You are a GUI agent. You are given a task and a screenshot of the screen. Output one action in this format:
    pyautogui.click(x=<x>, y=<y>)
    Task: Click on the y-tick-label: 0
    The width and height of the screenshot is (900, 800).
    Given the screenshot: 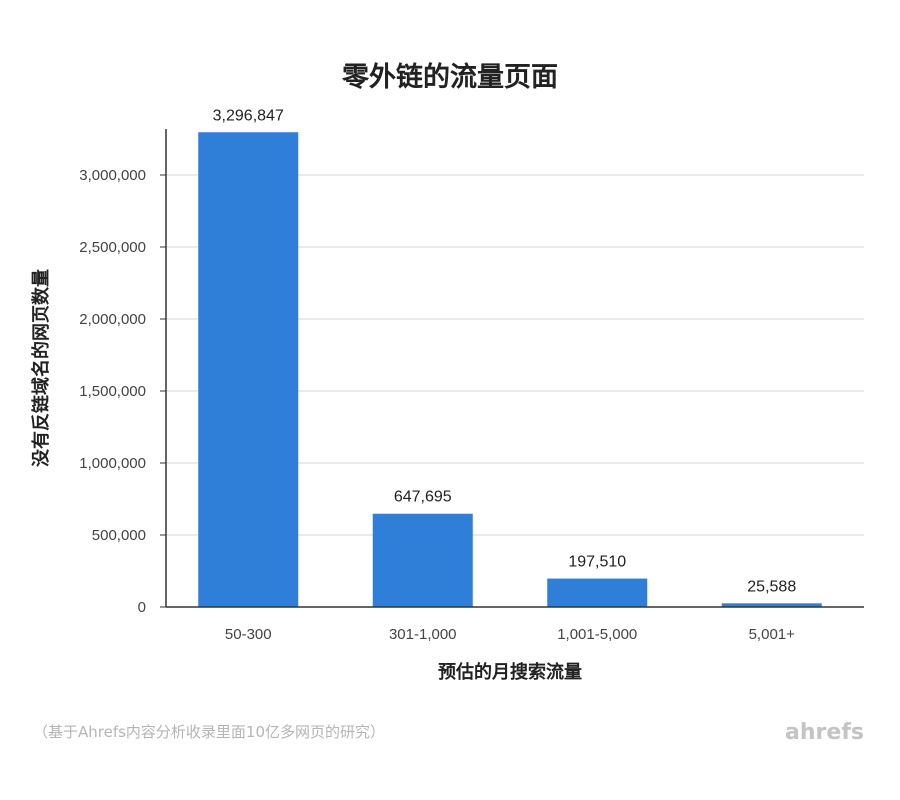 What is the action you would take?
    pyautogui.click(x=142, y=607)
    